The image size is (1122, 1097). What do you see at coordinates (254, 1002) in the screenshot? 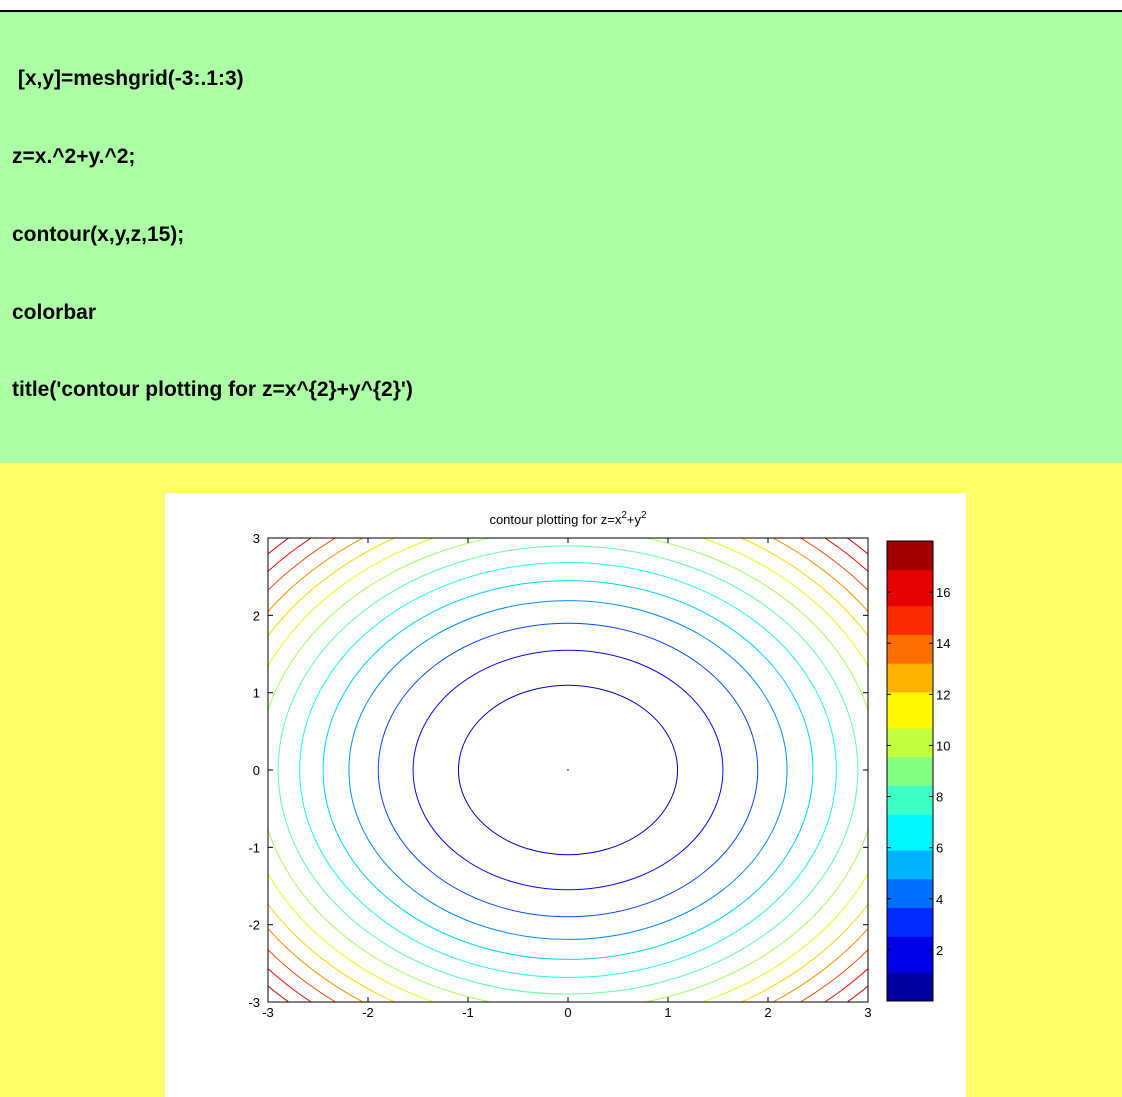
I see `y-tick-label-6: -3` at bounding box center [254, 1002].